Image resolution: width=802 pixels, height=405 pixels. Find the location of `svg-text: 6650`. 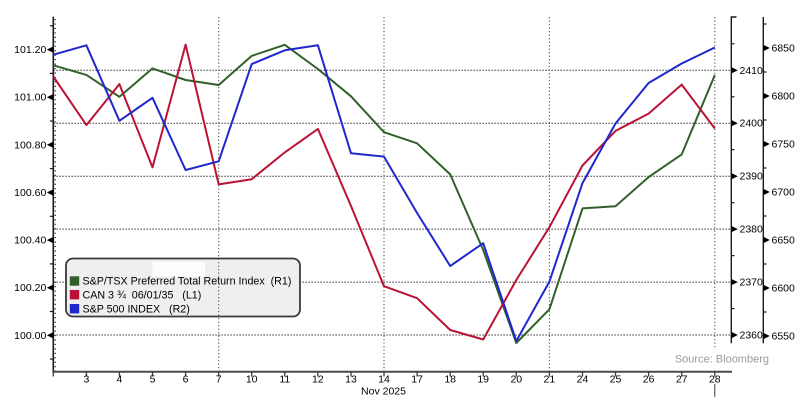

svg-text: 6650 is located at coordinates (784, 241).